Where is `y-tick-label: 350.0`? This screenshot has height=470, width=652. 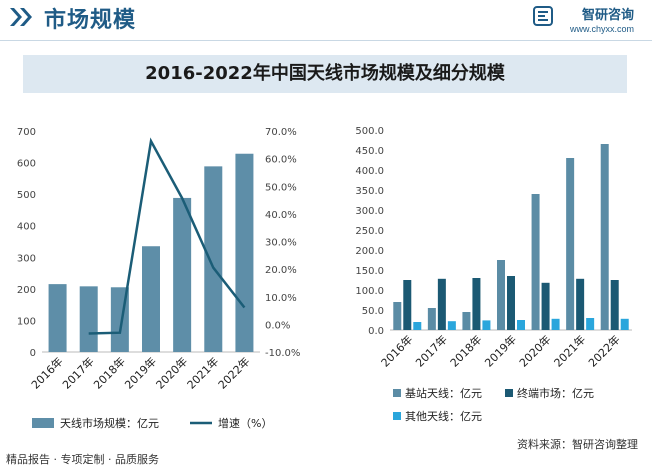 y-tick-label: 350.0 is located at coordinates (369, 191).